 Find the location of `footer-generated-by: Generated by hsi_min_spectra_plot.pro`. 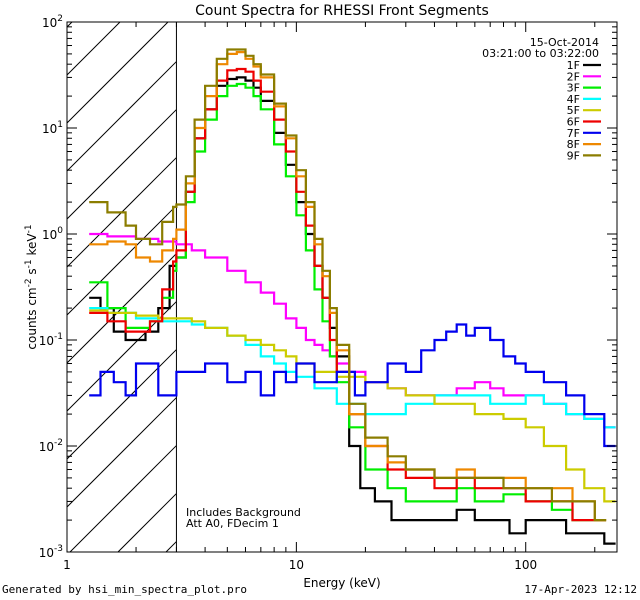

footer-generated-by: Generated by hsi_min_spectra_plot.pro is located at coordinates (125, 589).